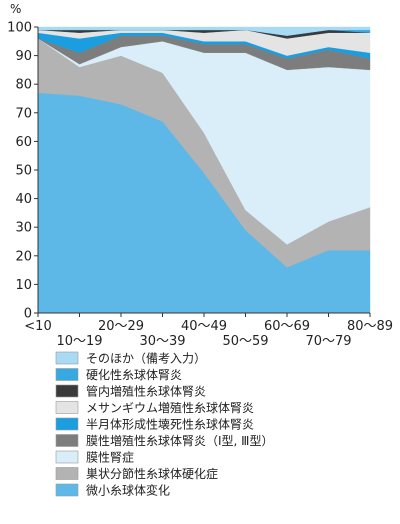 The image size is (400, 524). What do you see at coordinates (23, 228) in the screenshot?
I see `y-tick-label: 30` at bounding box center [23, 228].